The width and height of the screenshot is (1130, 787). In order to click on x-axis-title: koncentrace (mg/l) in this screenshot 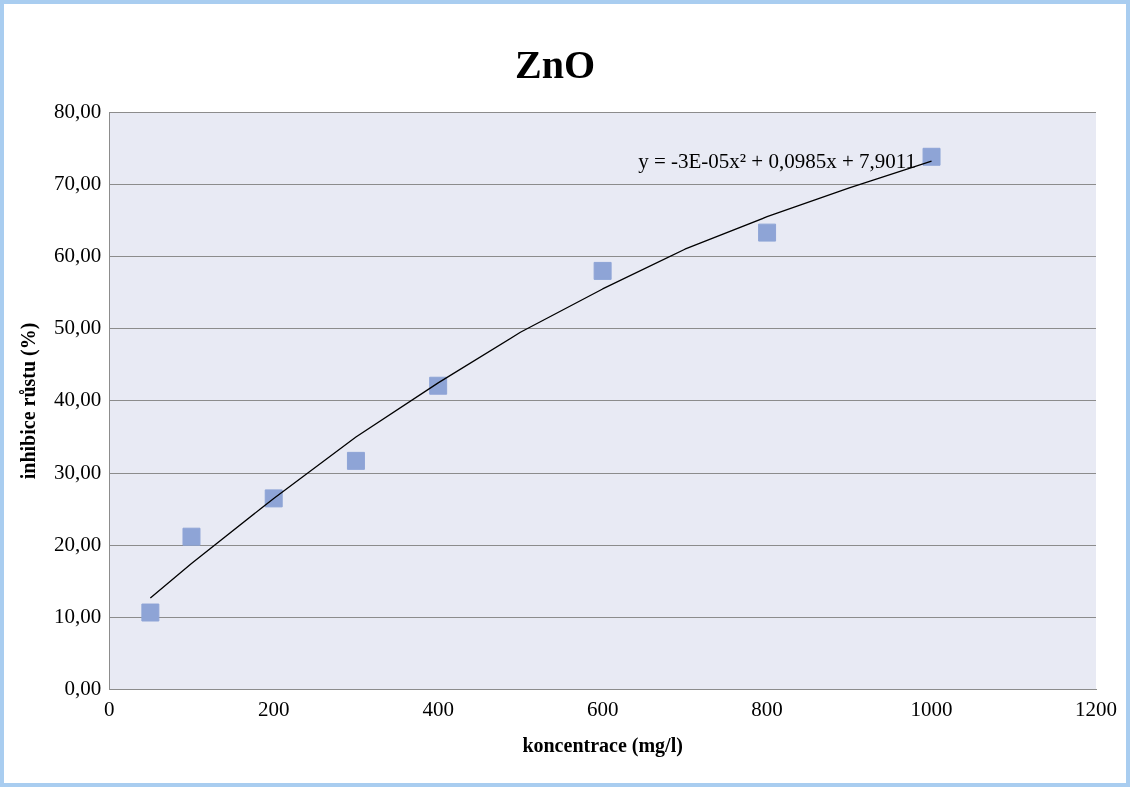, I will do `click(602, 746)`.